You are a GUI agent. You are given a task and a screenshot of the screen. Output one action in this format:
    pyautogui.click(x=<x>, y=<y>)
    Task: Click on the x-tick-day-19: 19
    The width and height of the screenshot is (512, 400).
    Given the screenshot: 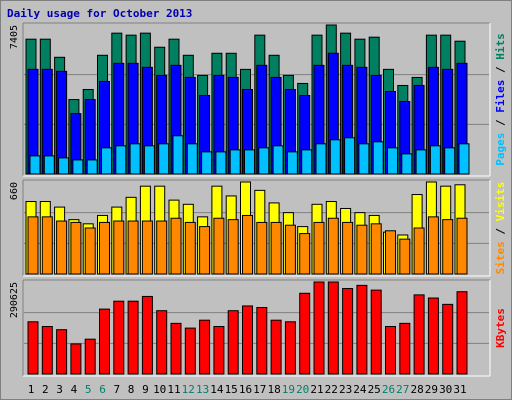 What is the action you would take?
    pyautogui.click(x=288, y=389)
    